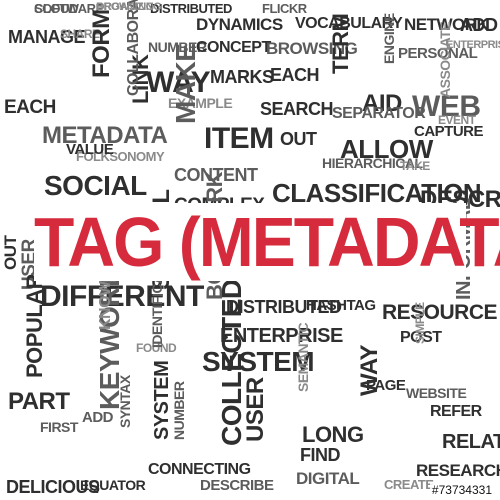 The image size is (500, 500). I want to click on cloud-word: ASSOCIATE, so click(445, 59).